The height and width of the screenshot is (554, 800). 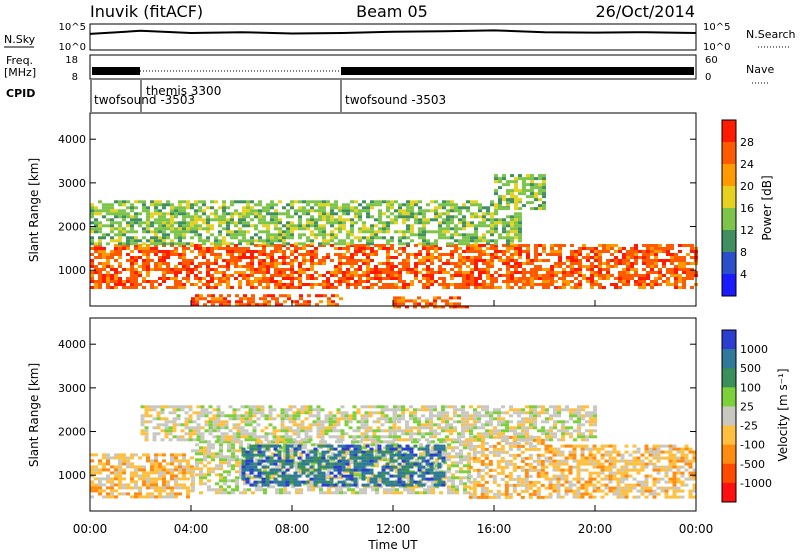 What do you see at coordinates (602, 455) in the screenshot?
I see `vel-cells-cell-1922` at bounding box center [602, 455].